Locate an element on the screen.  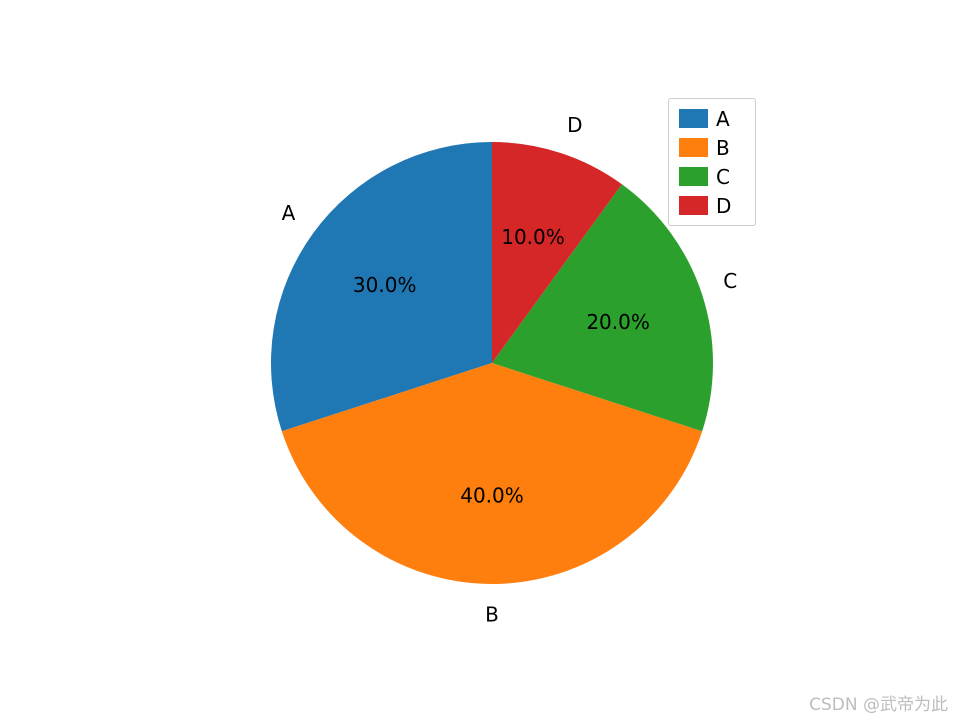
legend-item-D: D is located at coordinates (705, 205).